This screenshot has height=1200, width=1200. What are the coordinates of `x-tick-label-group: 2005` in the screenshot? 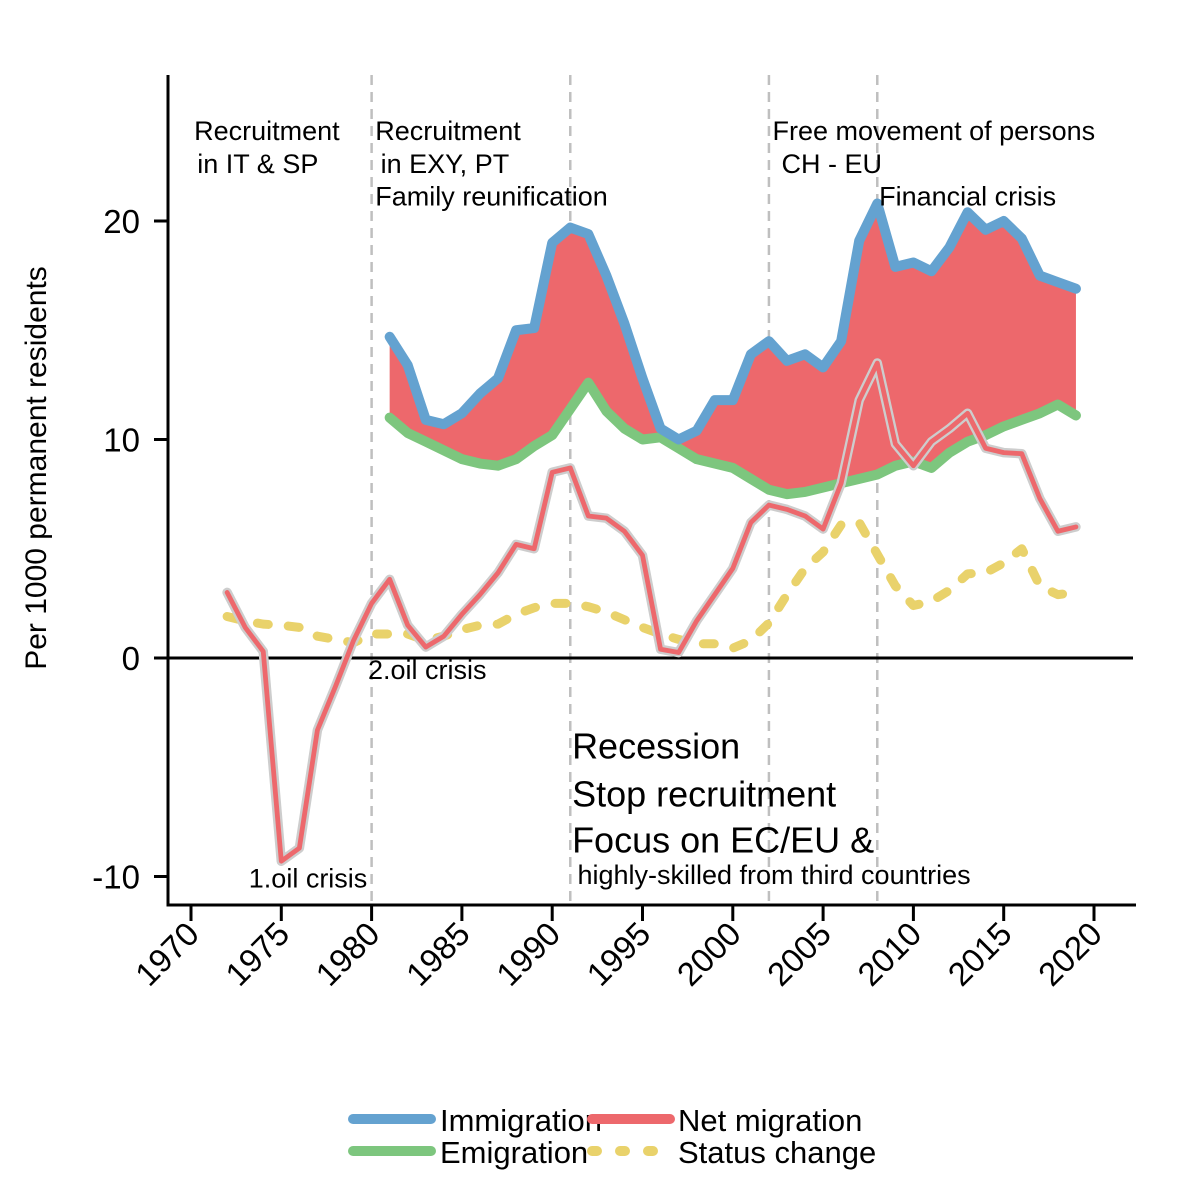 It's located at (799, 954).